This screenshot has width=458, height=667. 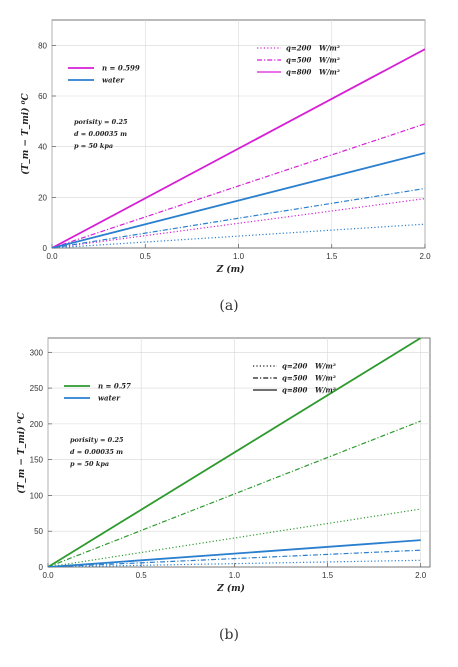 What do you see at coordinates (38, 531) in the screenshot?
I see `y-tick-label: 50` at bounding box center [38, 531].